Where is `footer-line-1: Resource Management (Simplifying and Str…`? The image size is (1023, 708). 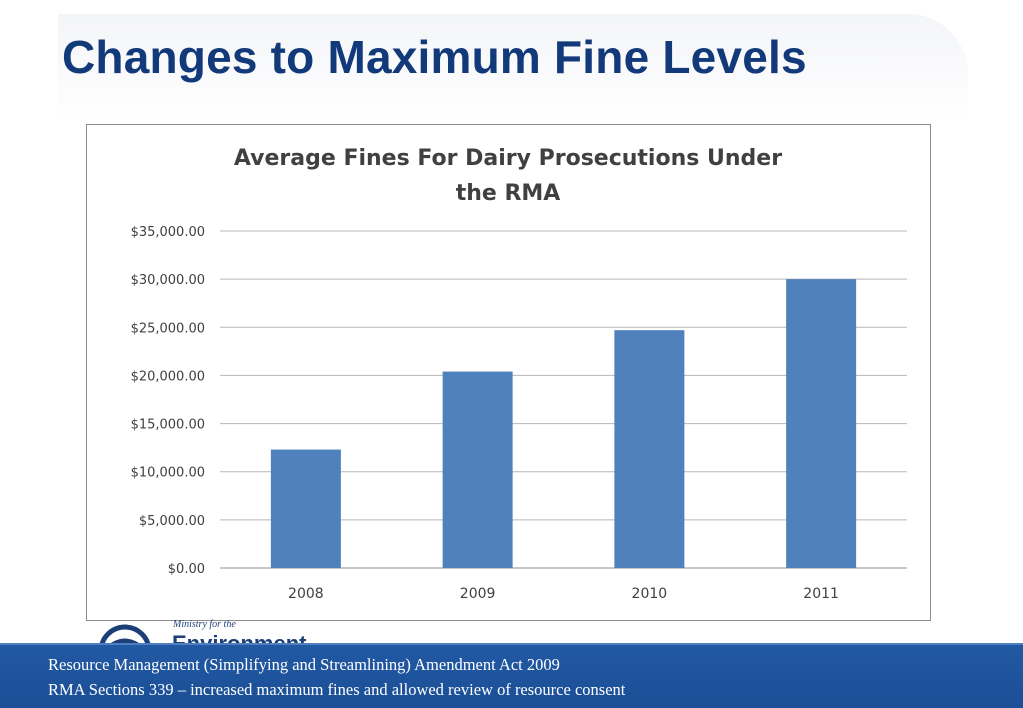
footer-line-1: Resource Management (Simplifying and Str… is located at coordinates (304, 664).